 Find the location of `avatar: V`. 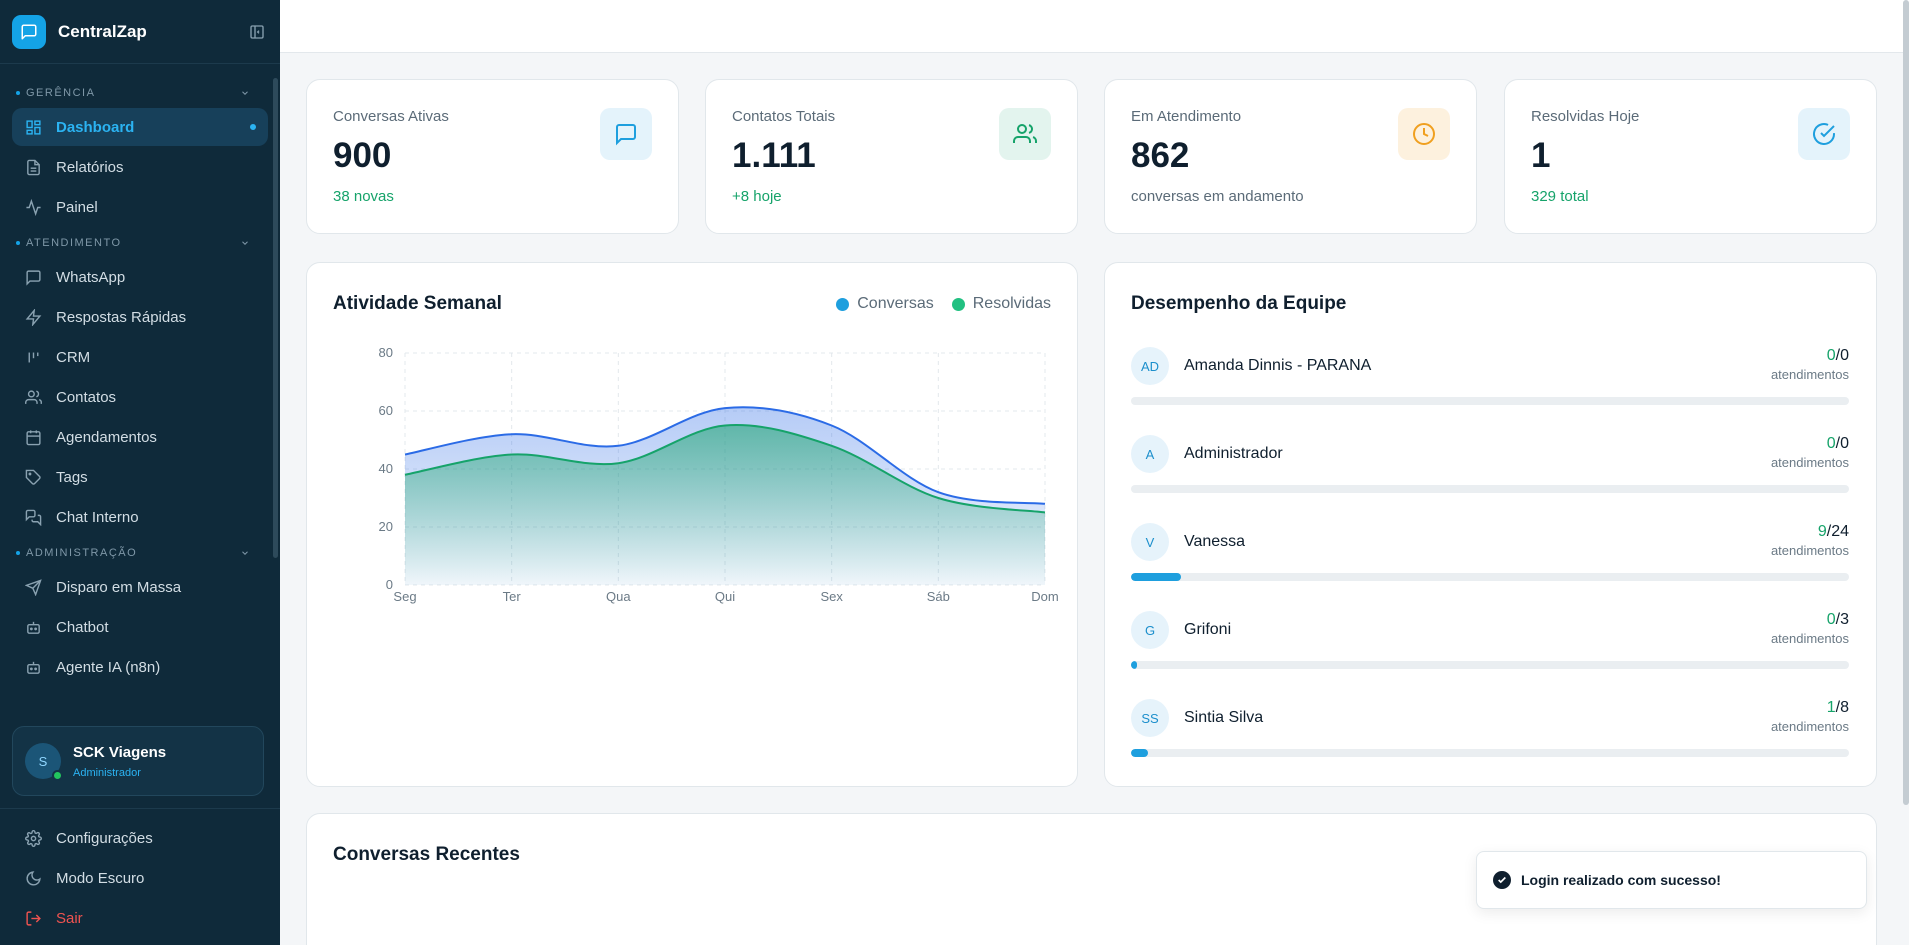

avatar: V is located at coordinates (1150, 542).